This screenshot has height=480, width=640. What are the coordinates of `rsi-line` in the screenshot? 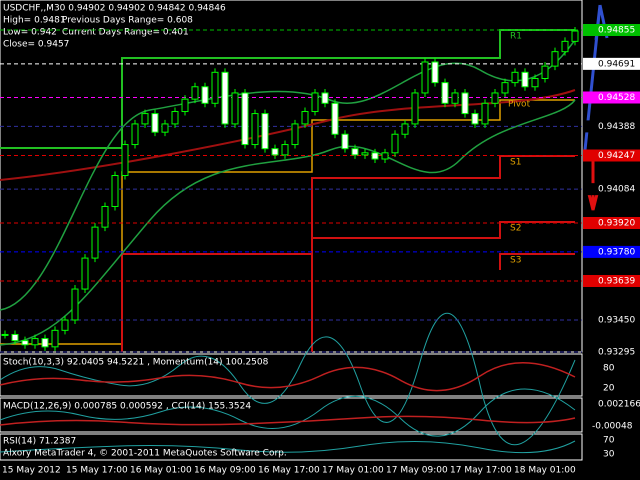 It's located at (288, 447).